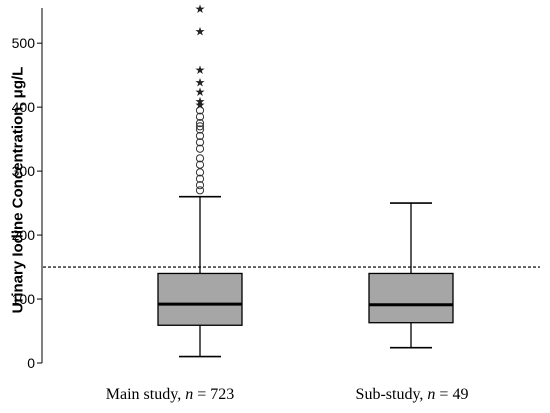 The image size is (550, 413). I want to click on y-tick-label: 0, so click(31, 363).